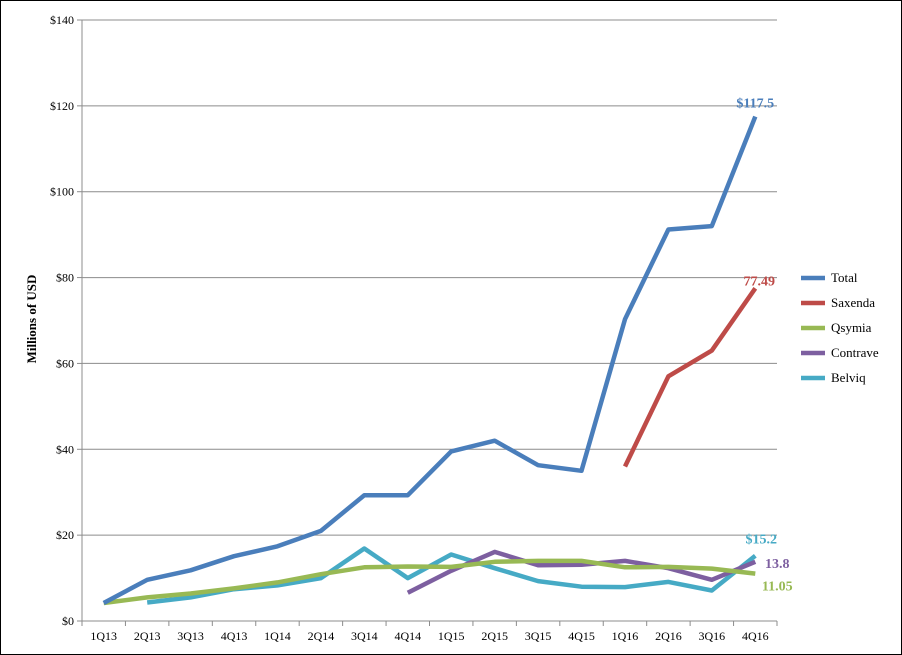  Describe the element at coordinates (364, 636) in the screenshot. I see `x-tick-label: 3Q14` at that location.